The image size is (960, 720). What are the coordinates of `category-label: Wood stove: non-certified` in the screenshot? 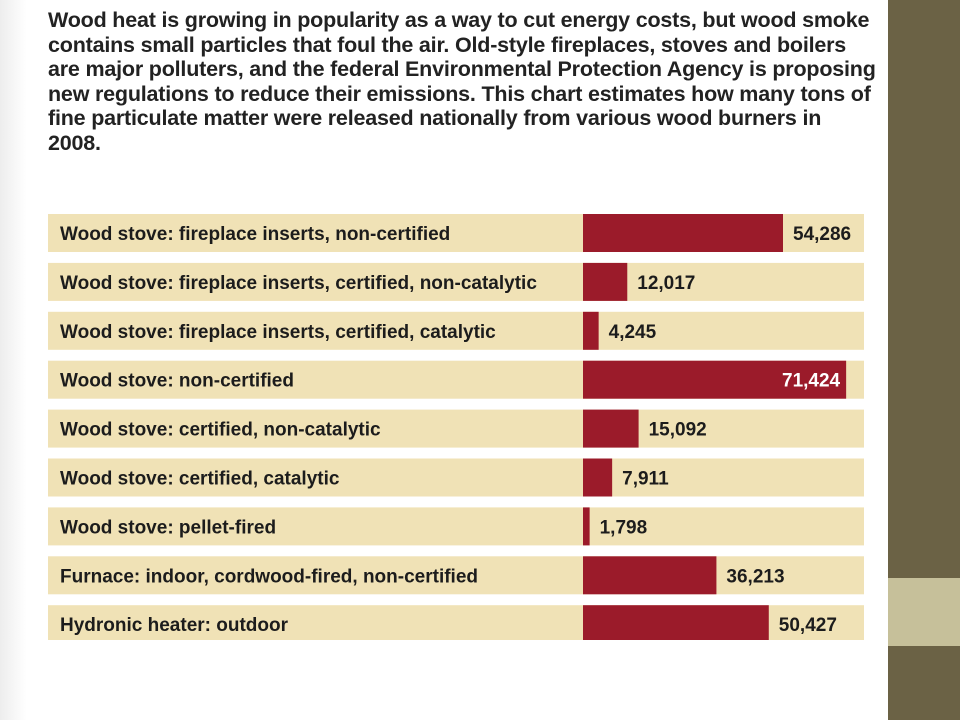 It's located at (177, 381).